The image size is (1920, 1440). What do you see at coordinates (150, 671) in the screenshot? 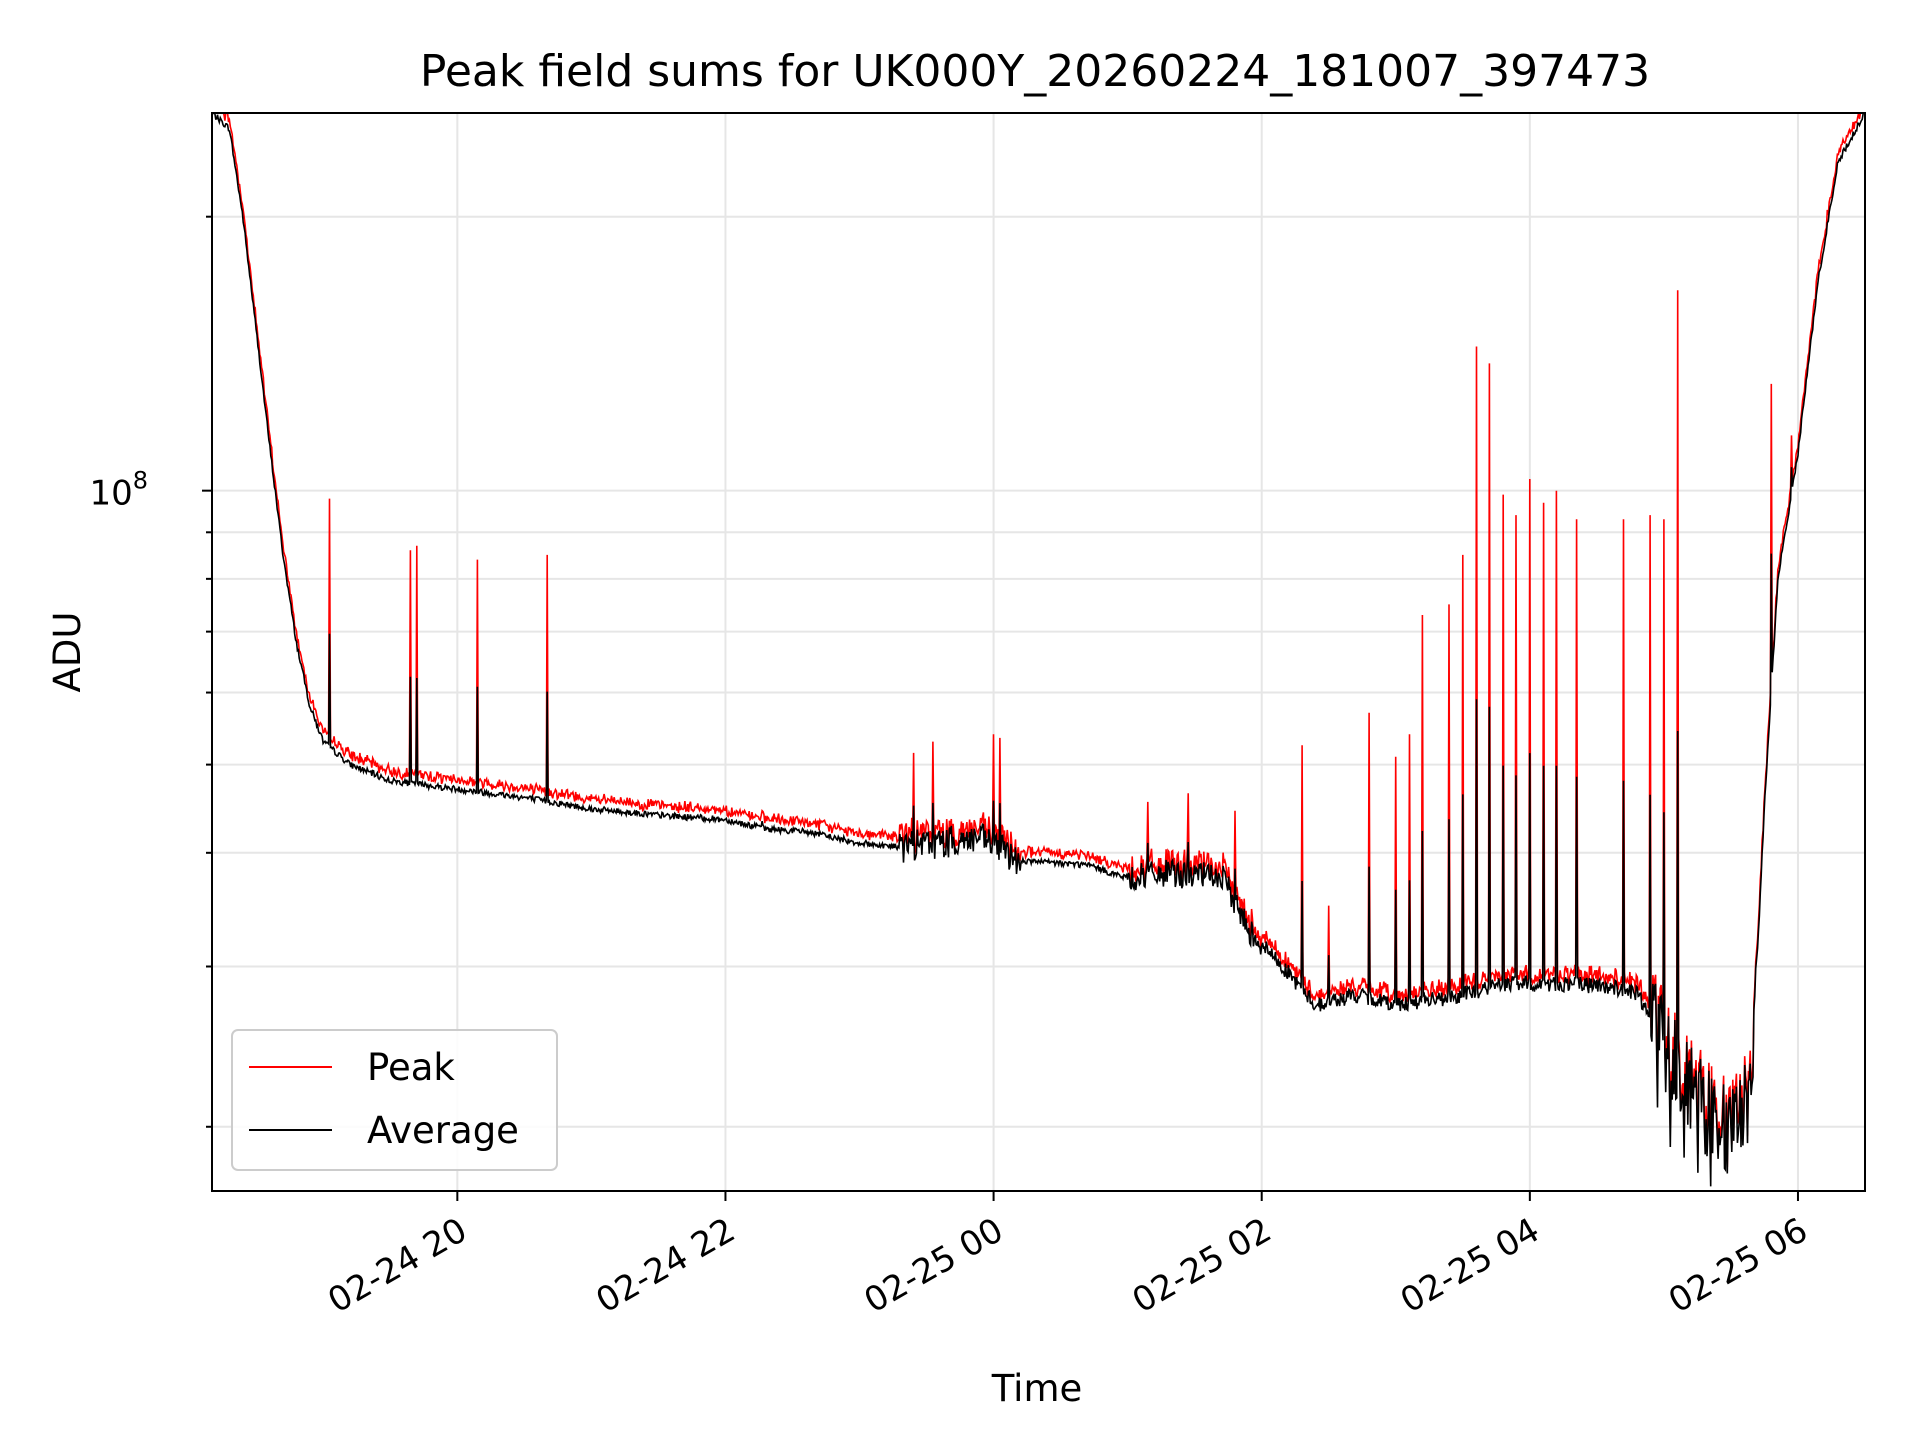
I see `y-axis: 108` at bounding box center [150, 671].